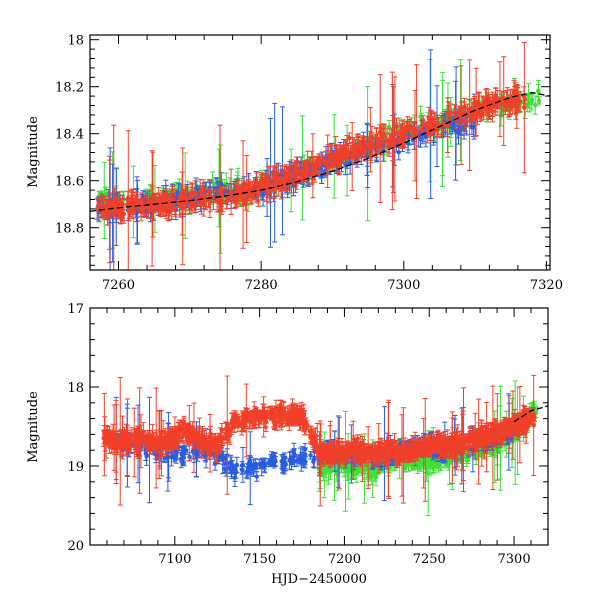  What do you see at coordinates (69, 229) in the screenshot?
I see `top-y-tick-label: 18.8` at bounding box center [69, 229].